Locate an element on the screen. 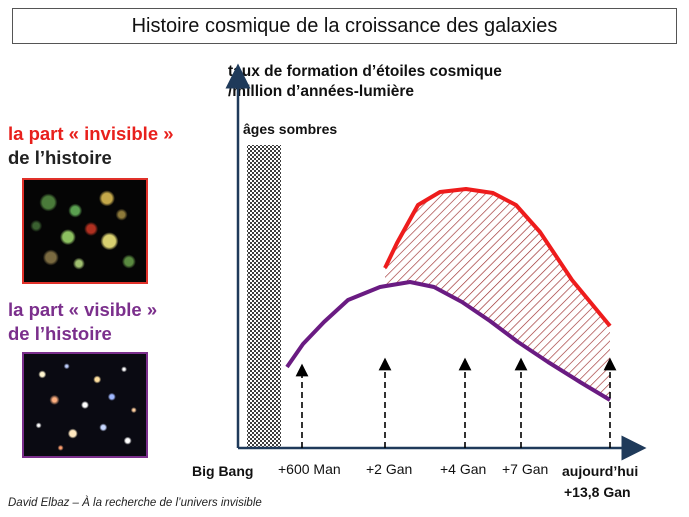 Image resolution: width=689 pixels, height=517 pixels. y-axis-title-line1: taux de formation d’étoiles cosmique is located at coordinates (365, 71).